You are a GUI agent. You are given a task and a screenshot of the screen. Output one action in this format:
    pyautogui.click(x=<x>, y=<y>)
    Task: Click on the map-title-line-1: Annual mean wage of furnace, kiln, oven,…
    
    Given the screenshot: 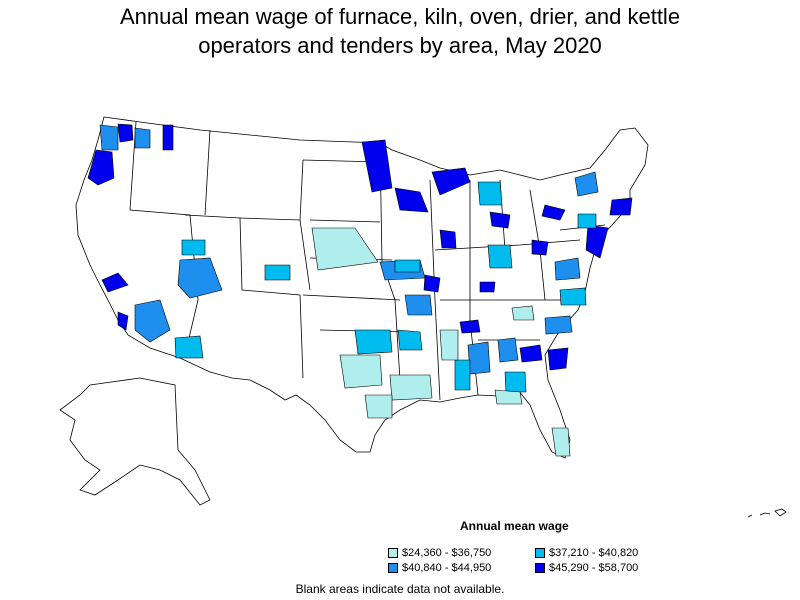 What is the action you would take?
    pyautogui.click(x=400, y=16)
    